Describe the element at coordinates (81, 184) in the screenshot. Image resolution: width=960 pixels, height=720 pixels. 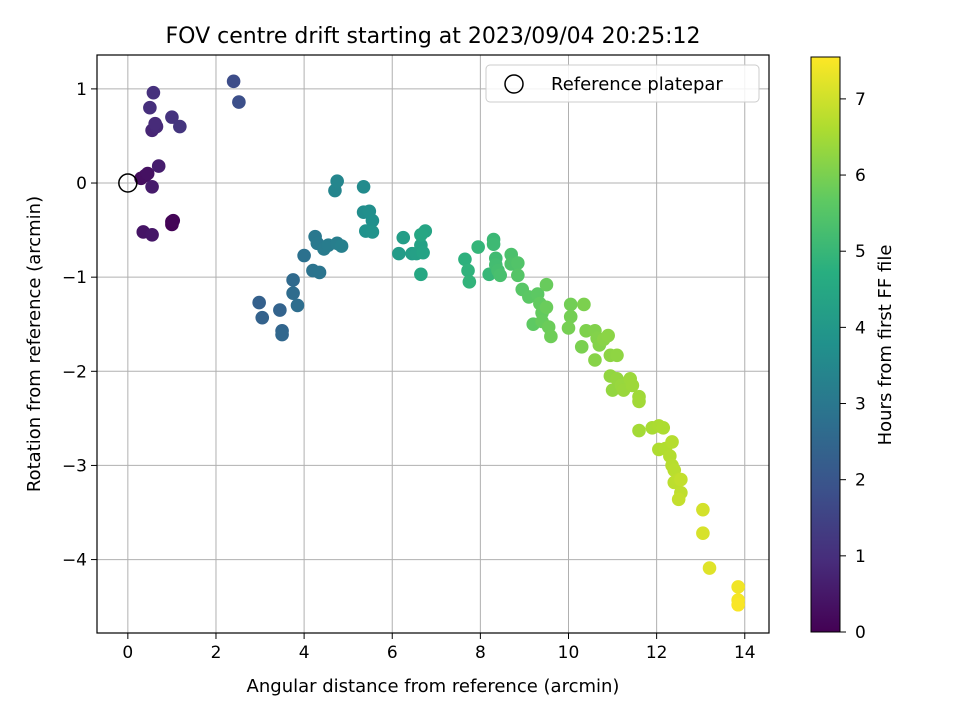
I see `y-tick-label: 0` at that location.